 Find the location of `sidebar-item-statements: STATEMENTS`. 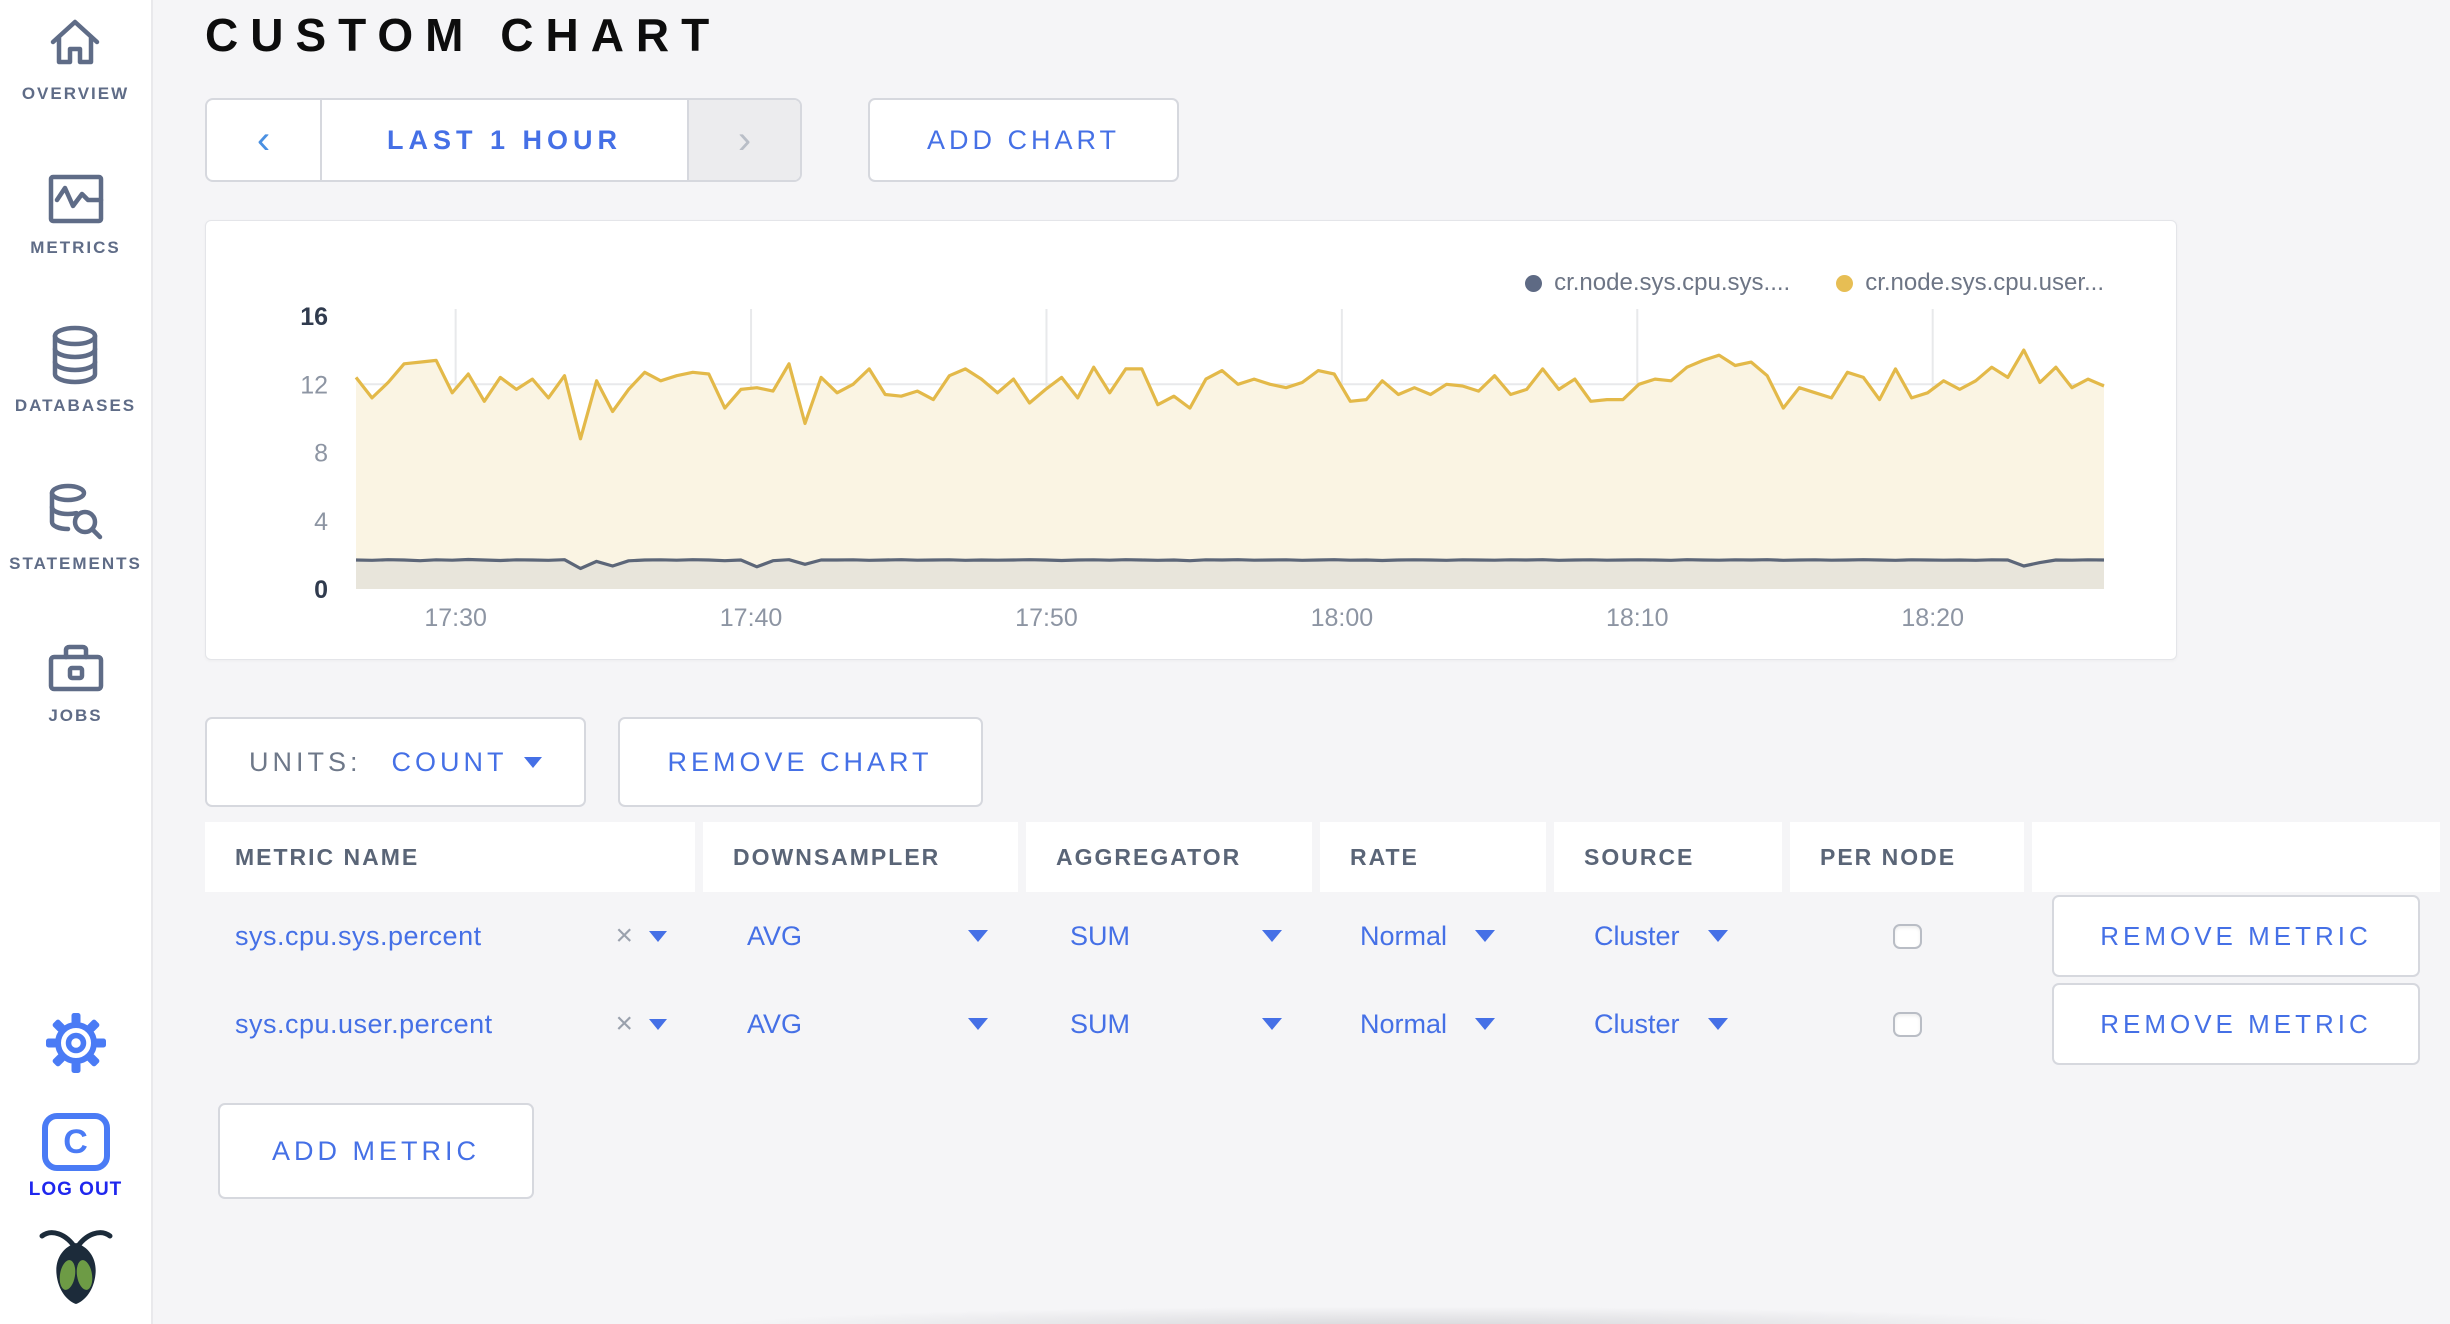

sidebar-item-statements: STATEMENTS is located at coordinates (75, 528).